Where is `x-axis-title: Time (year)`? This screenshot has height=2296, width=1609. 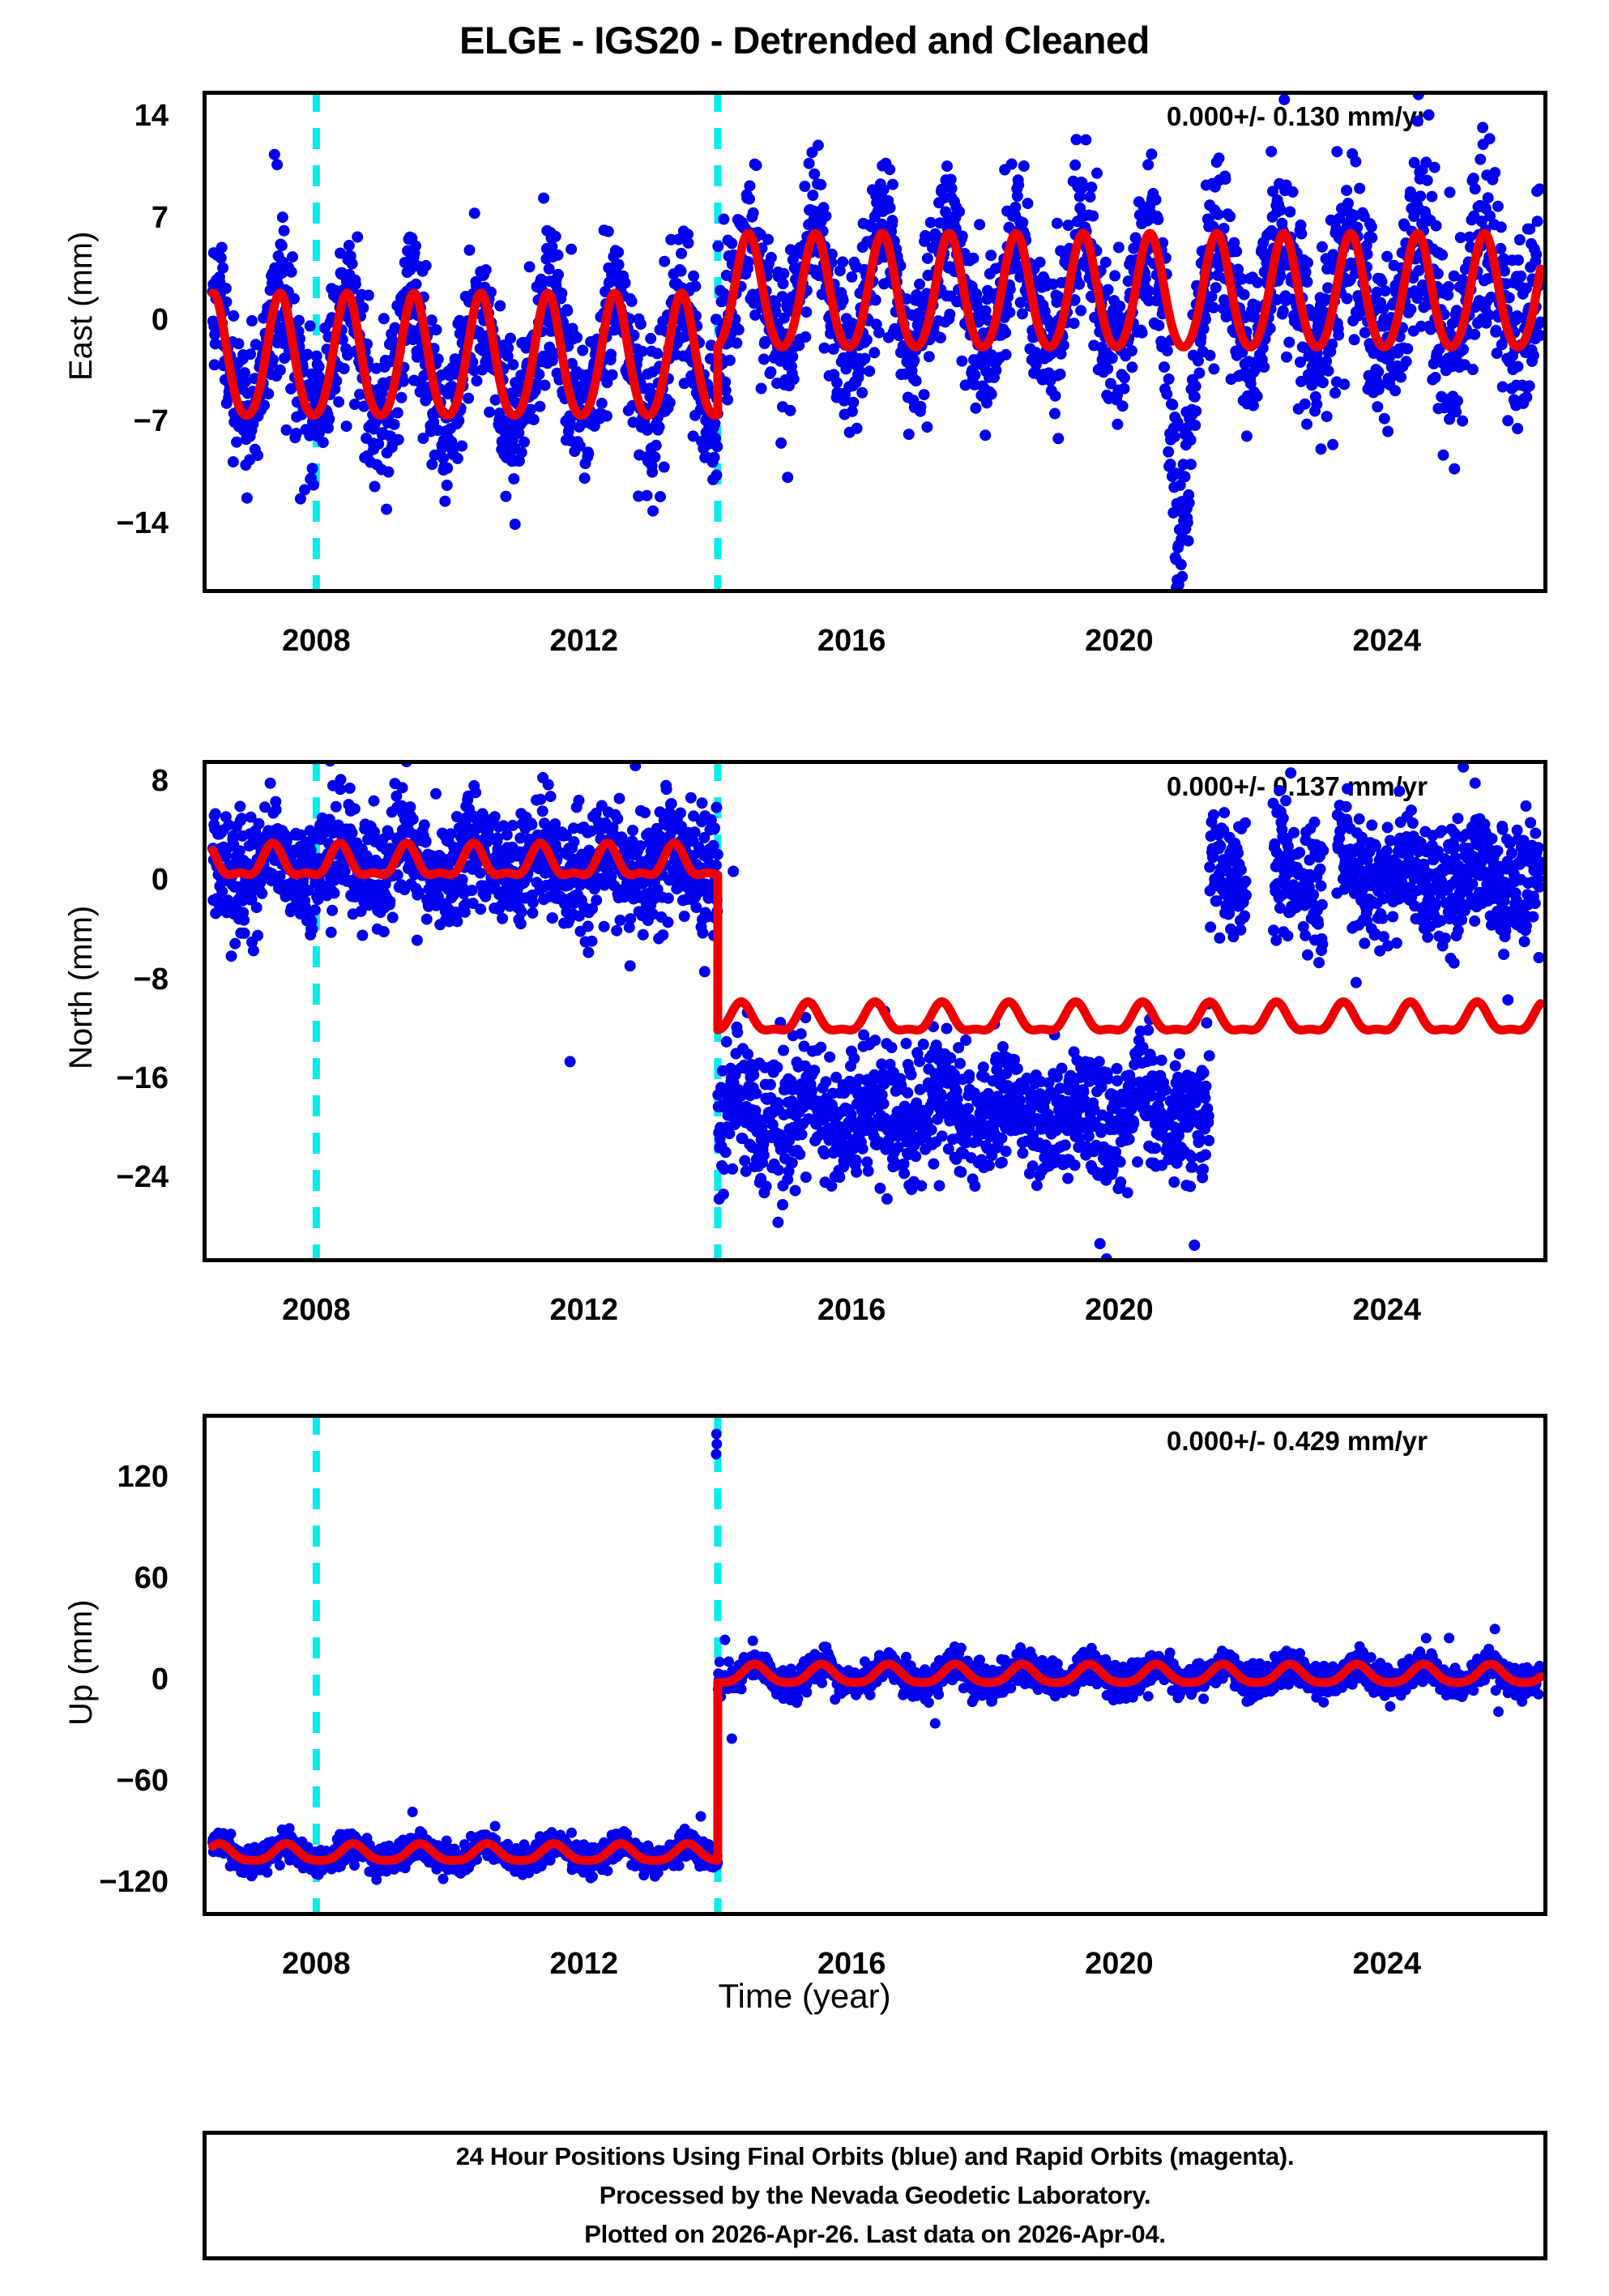 x-axis-title: Time (year) is located at coordinates (804, 1996).